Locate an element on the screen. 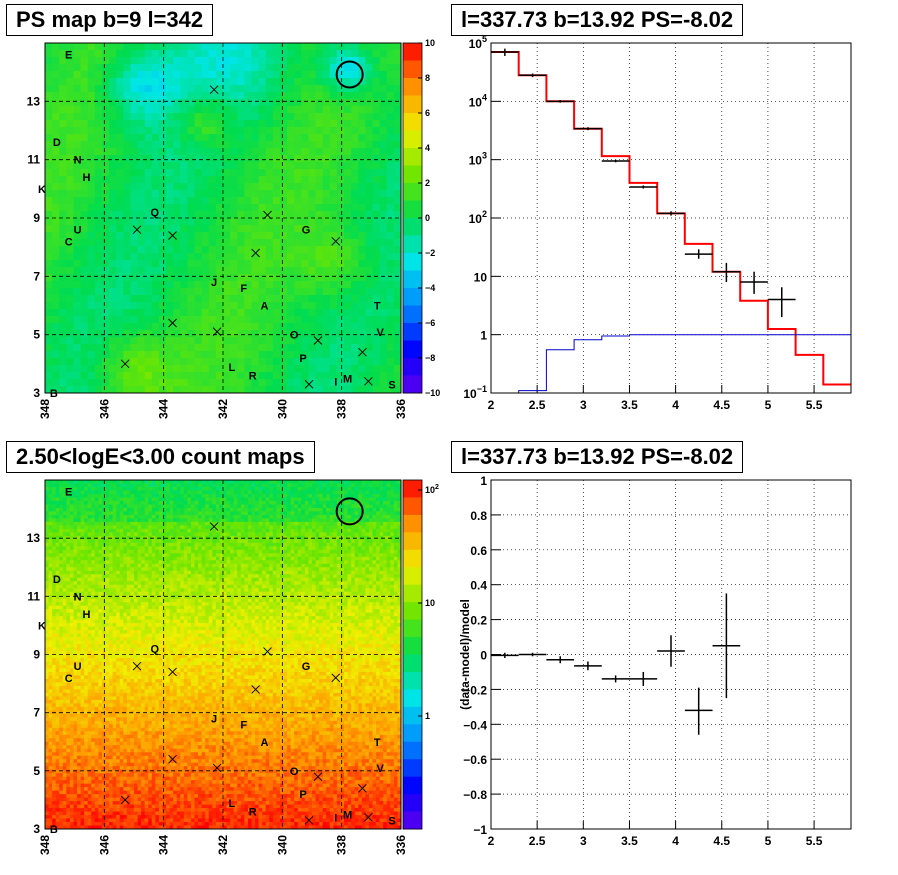 This screenshot has height=875, width=898. count-map-source-label: K is located at coordinates (42, 626).